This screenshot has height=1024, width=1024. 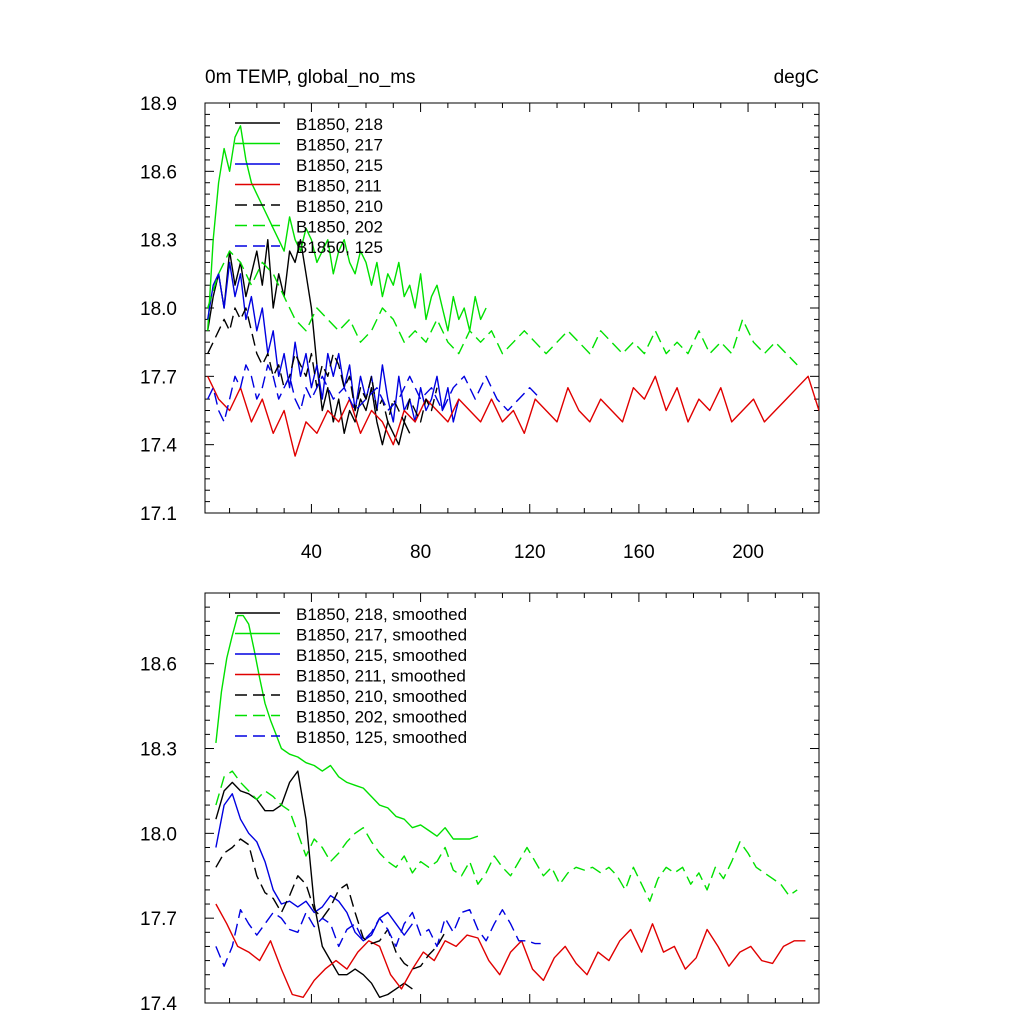 I want to click on legend-label: B1850, 210, so click(x=339, y=206).